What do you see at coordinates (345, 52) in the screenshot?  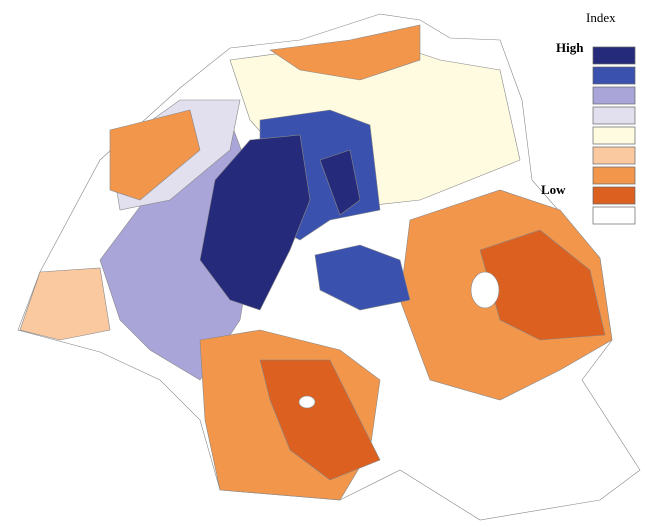 I see `region-orange-north` at bounding box center [345, 52].